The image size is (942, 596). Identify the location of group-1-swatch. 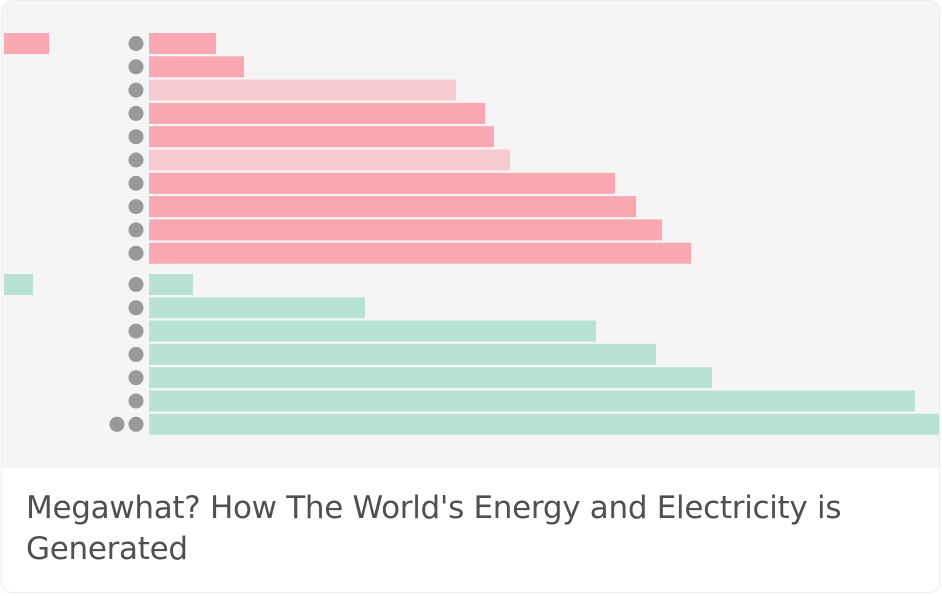
(26, 43).